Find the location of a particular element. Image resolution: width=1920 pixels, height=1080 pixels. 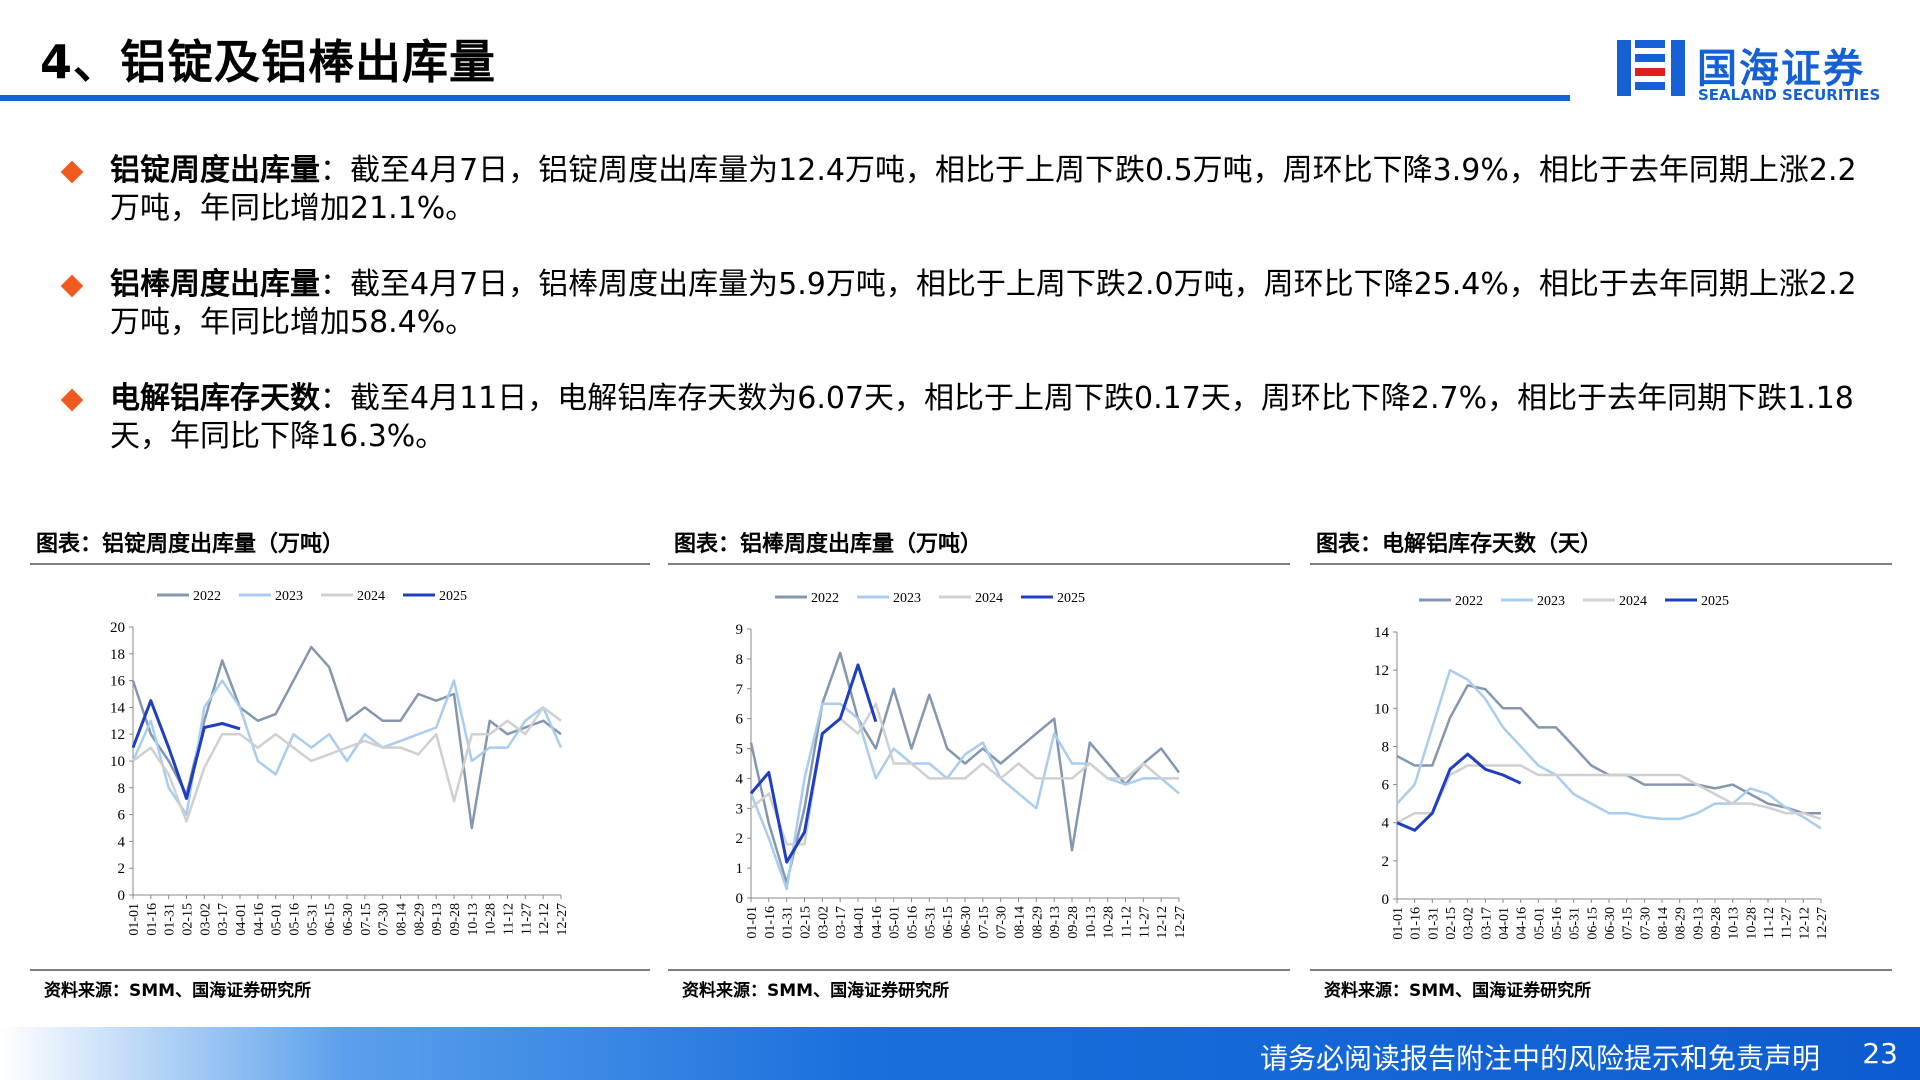

y-tick-label: 5 is located at coordinates (740, 750).